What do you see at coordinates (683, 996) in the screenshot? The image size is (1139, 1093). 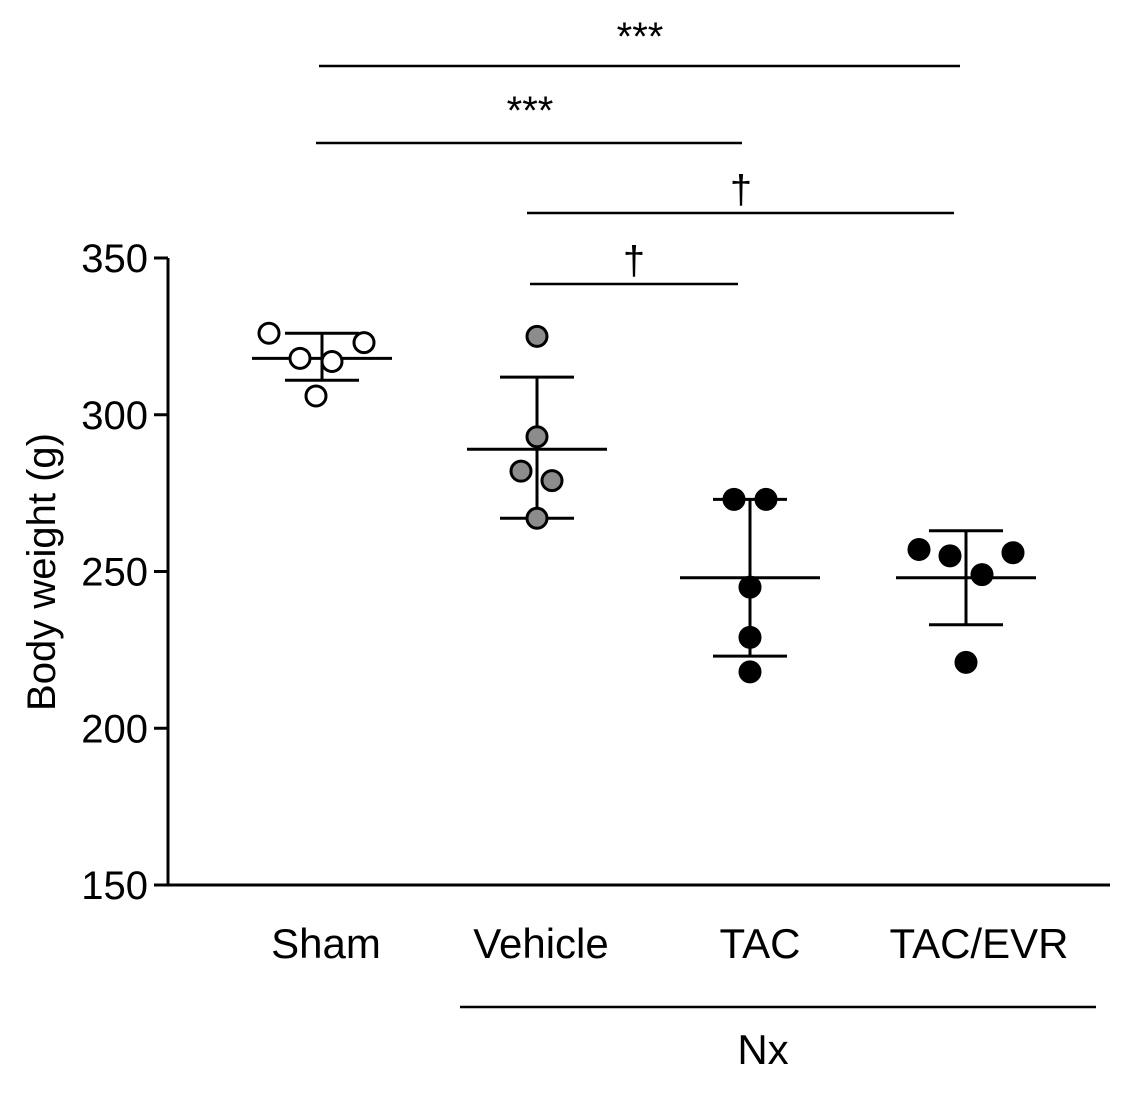 I see `x-labels: Sham Vehicle TAC TAC/EVR Nx` at bounding box center [683, 996].